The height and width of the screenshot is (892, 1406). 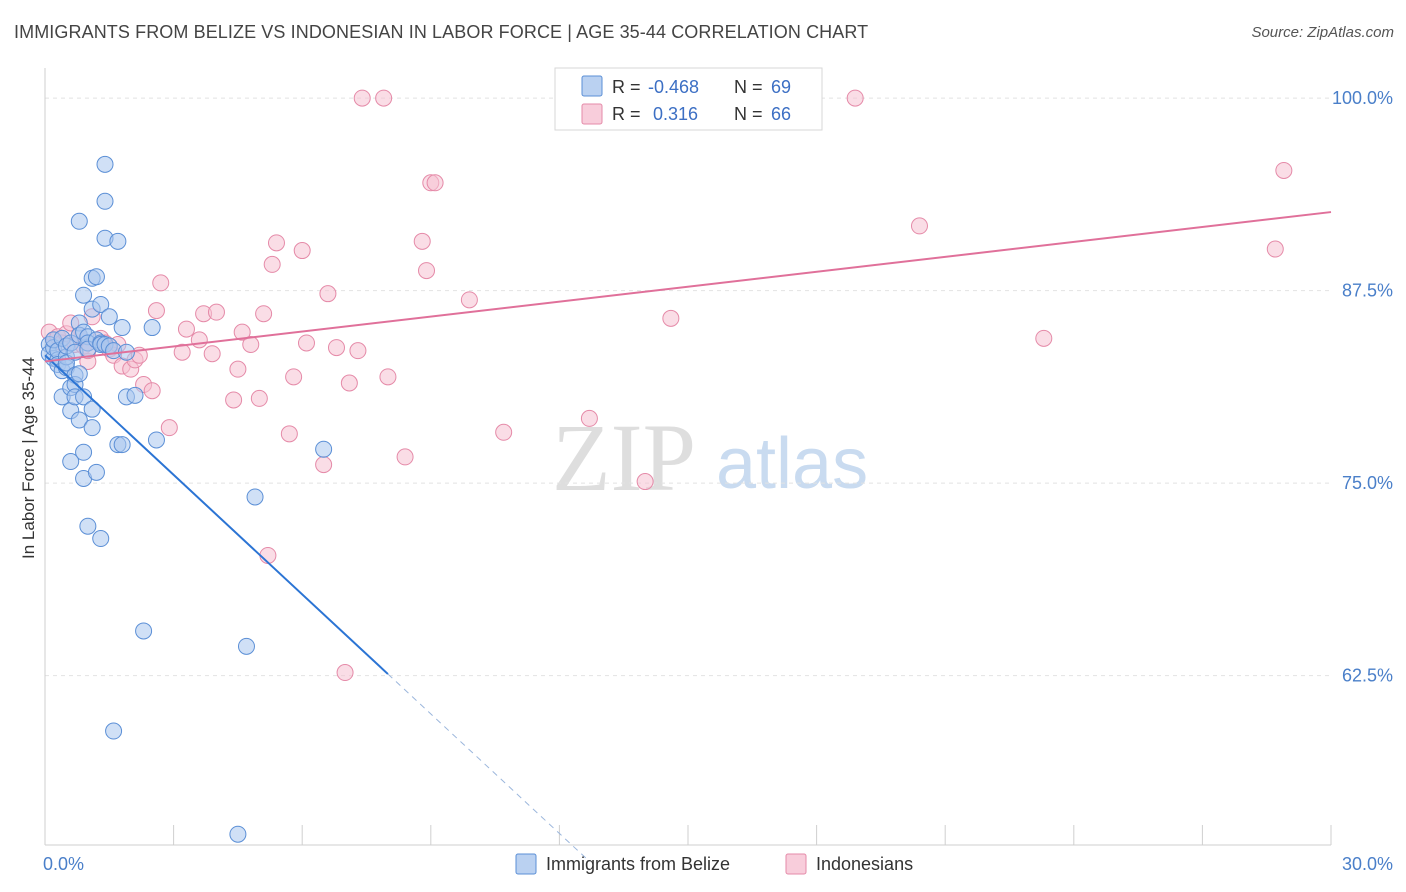 What do you see at coordinates (688, 99) in the screenshot?
I see `stats-legend: R = -0.468 N = 69 R = 0.316 N = 66` at bounding box center [688, 99].